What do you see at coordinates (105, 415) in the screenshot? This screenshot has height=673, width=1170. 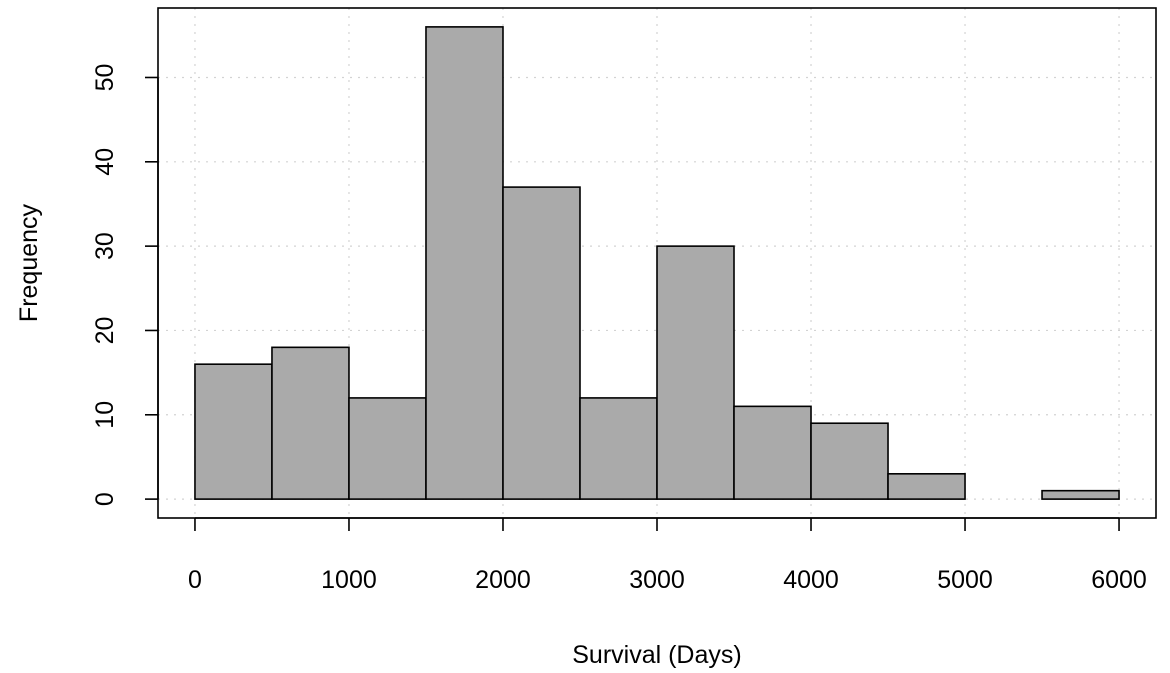 I see `y-tick-label: 10` at bounding box center [105, 415].